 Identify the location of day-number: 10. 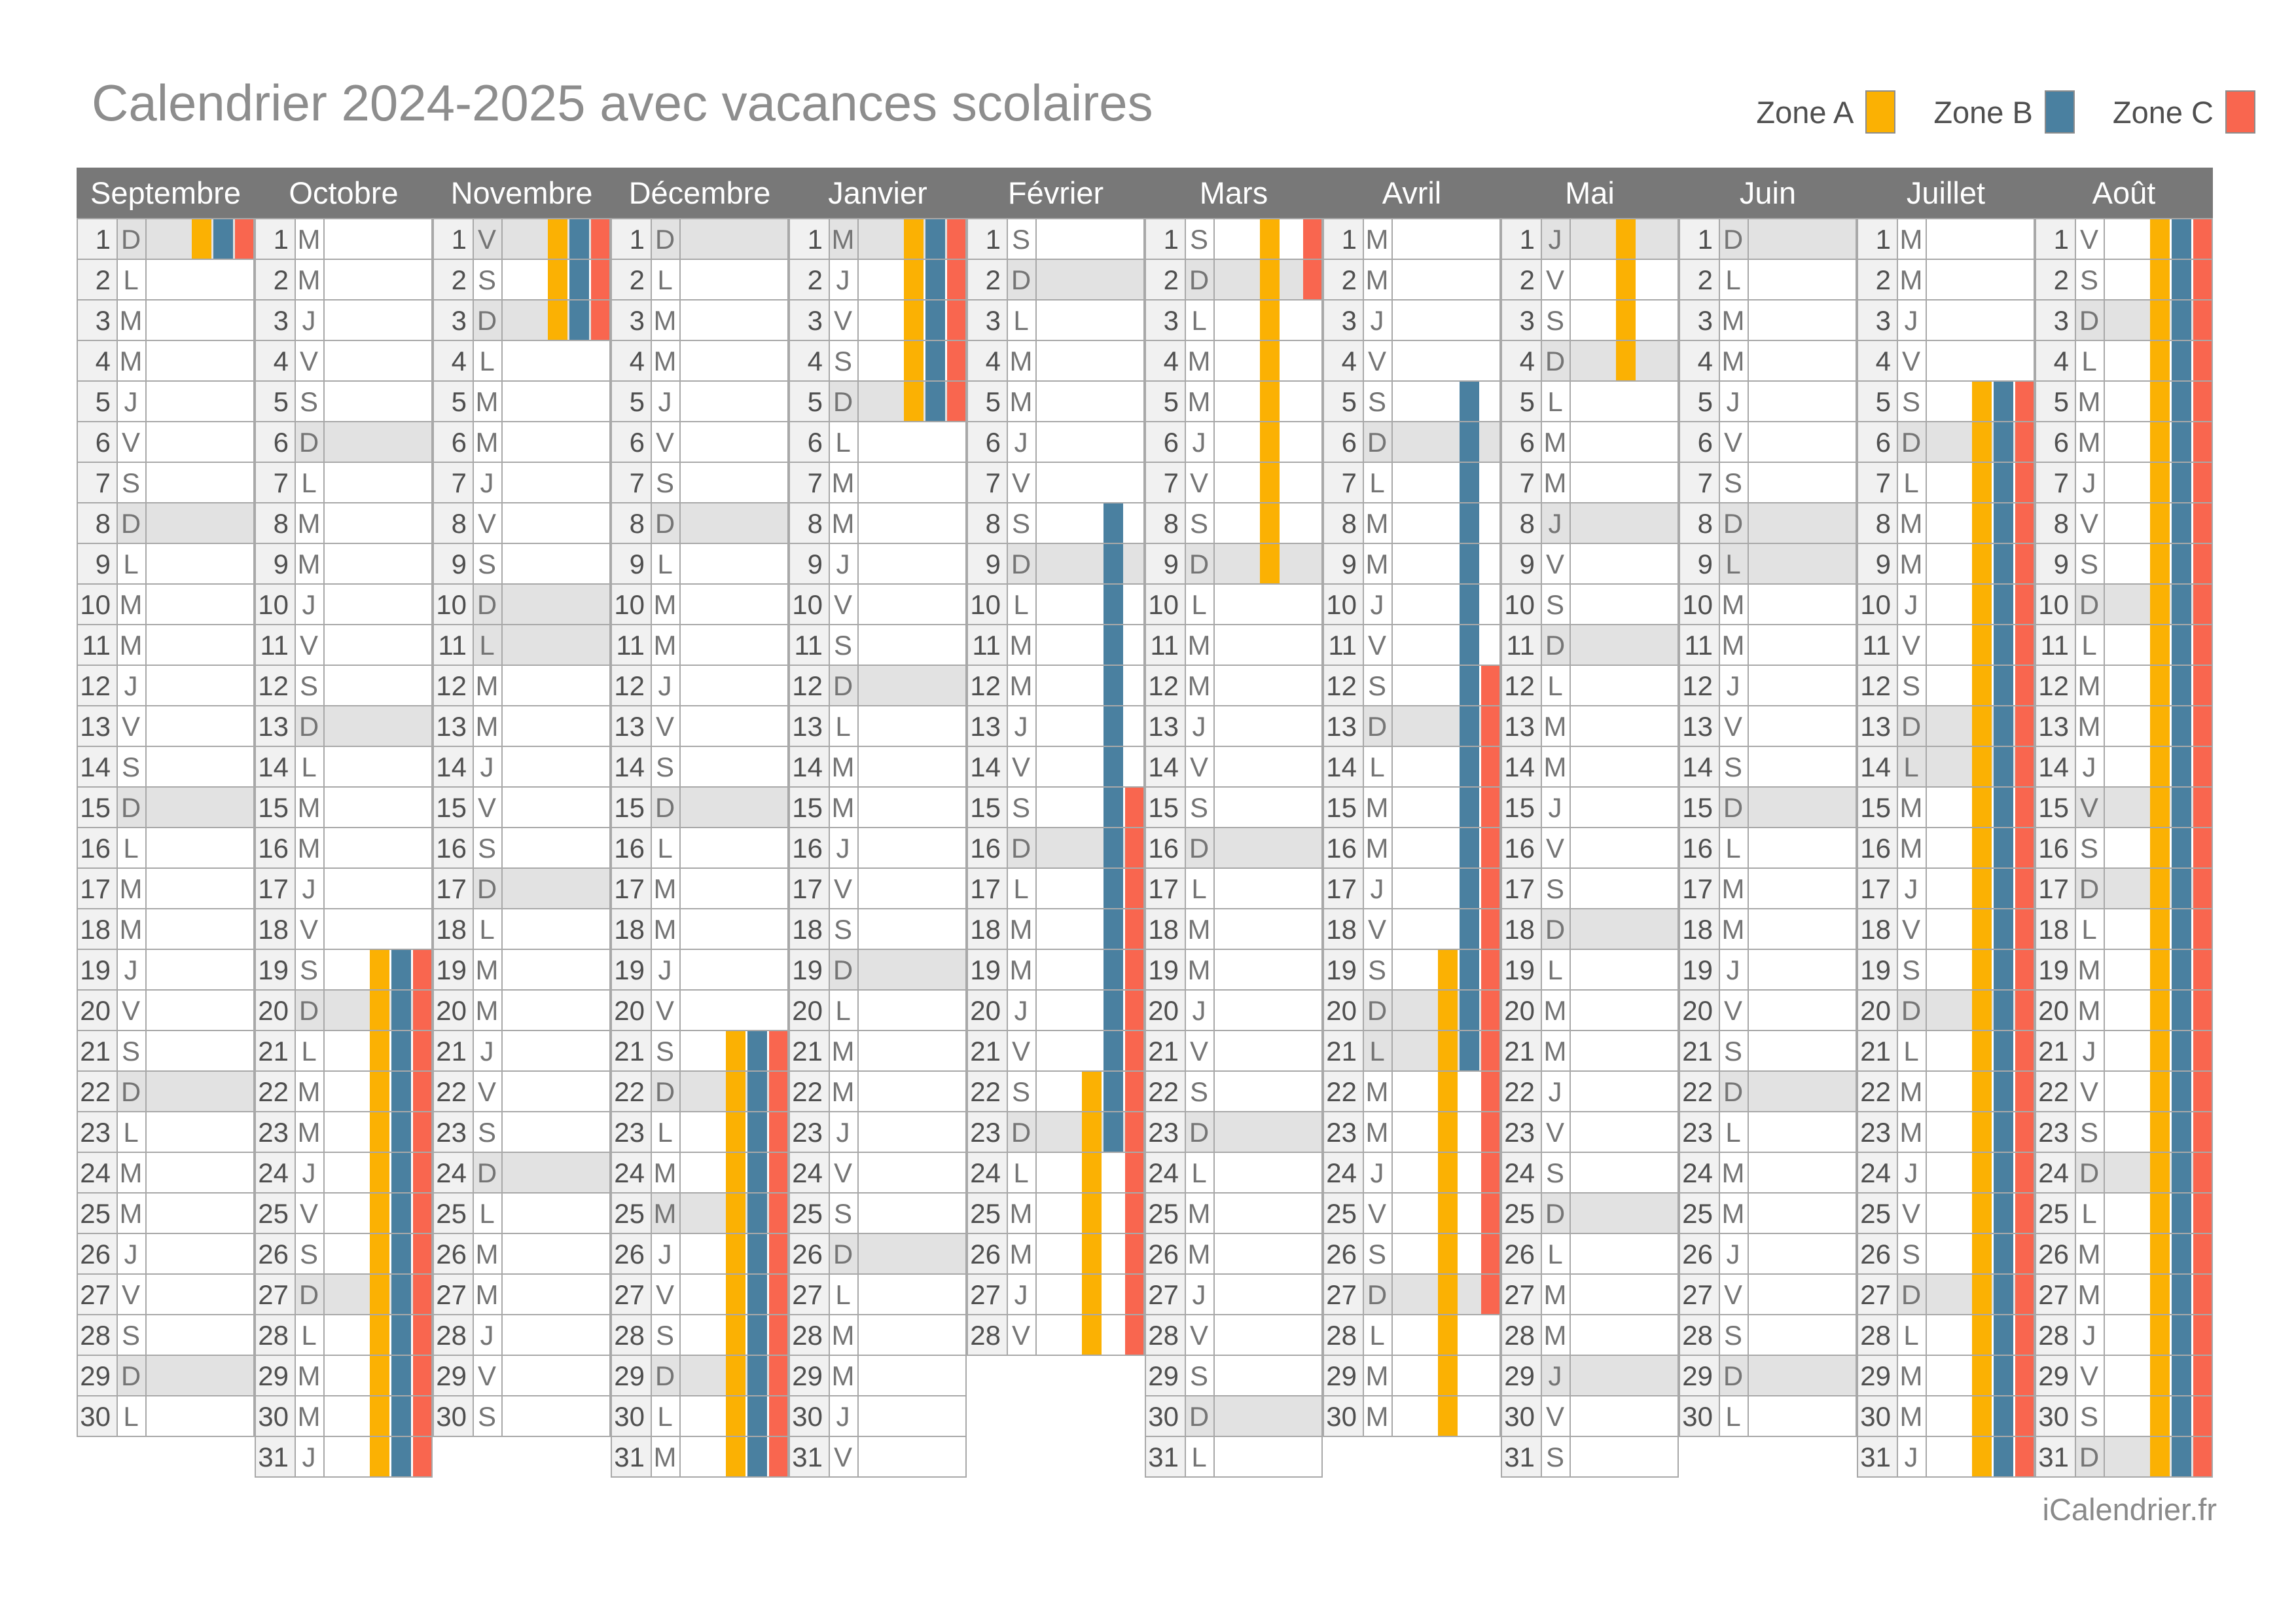
(1341, 604).